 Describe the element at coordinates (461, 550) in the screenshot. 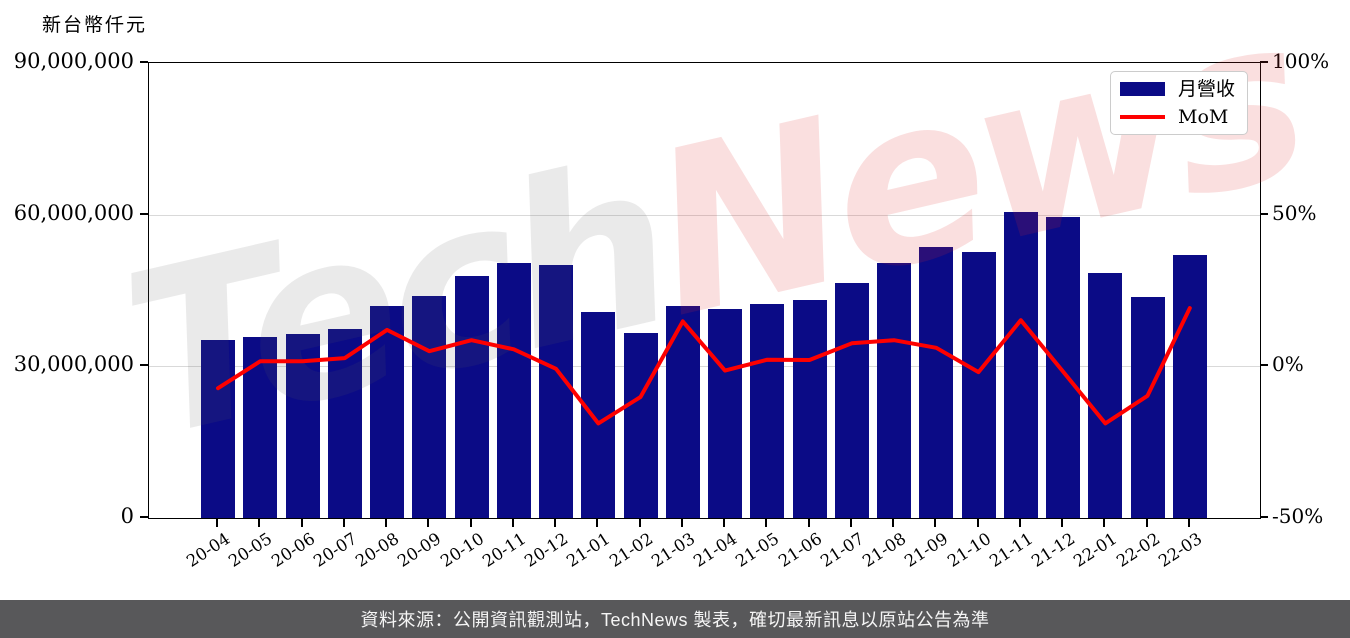

I see `x-tick-label: 20-10` at that location.